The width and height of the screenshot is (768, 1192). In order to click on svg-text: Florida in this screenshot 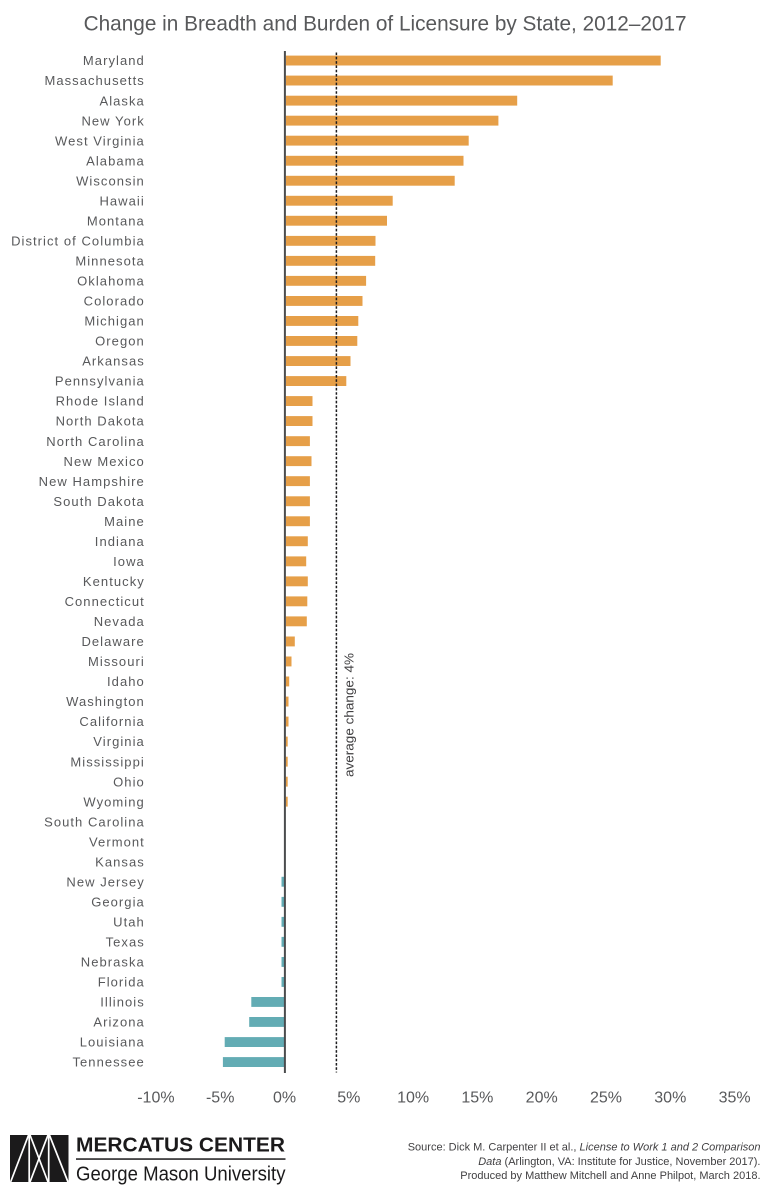, I will do `click(121, 982)`.